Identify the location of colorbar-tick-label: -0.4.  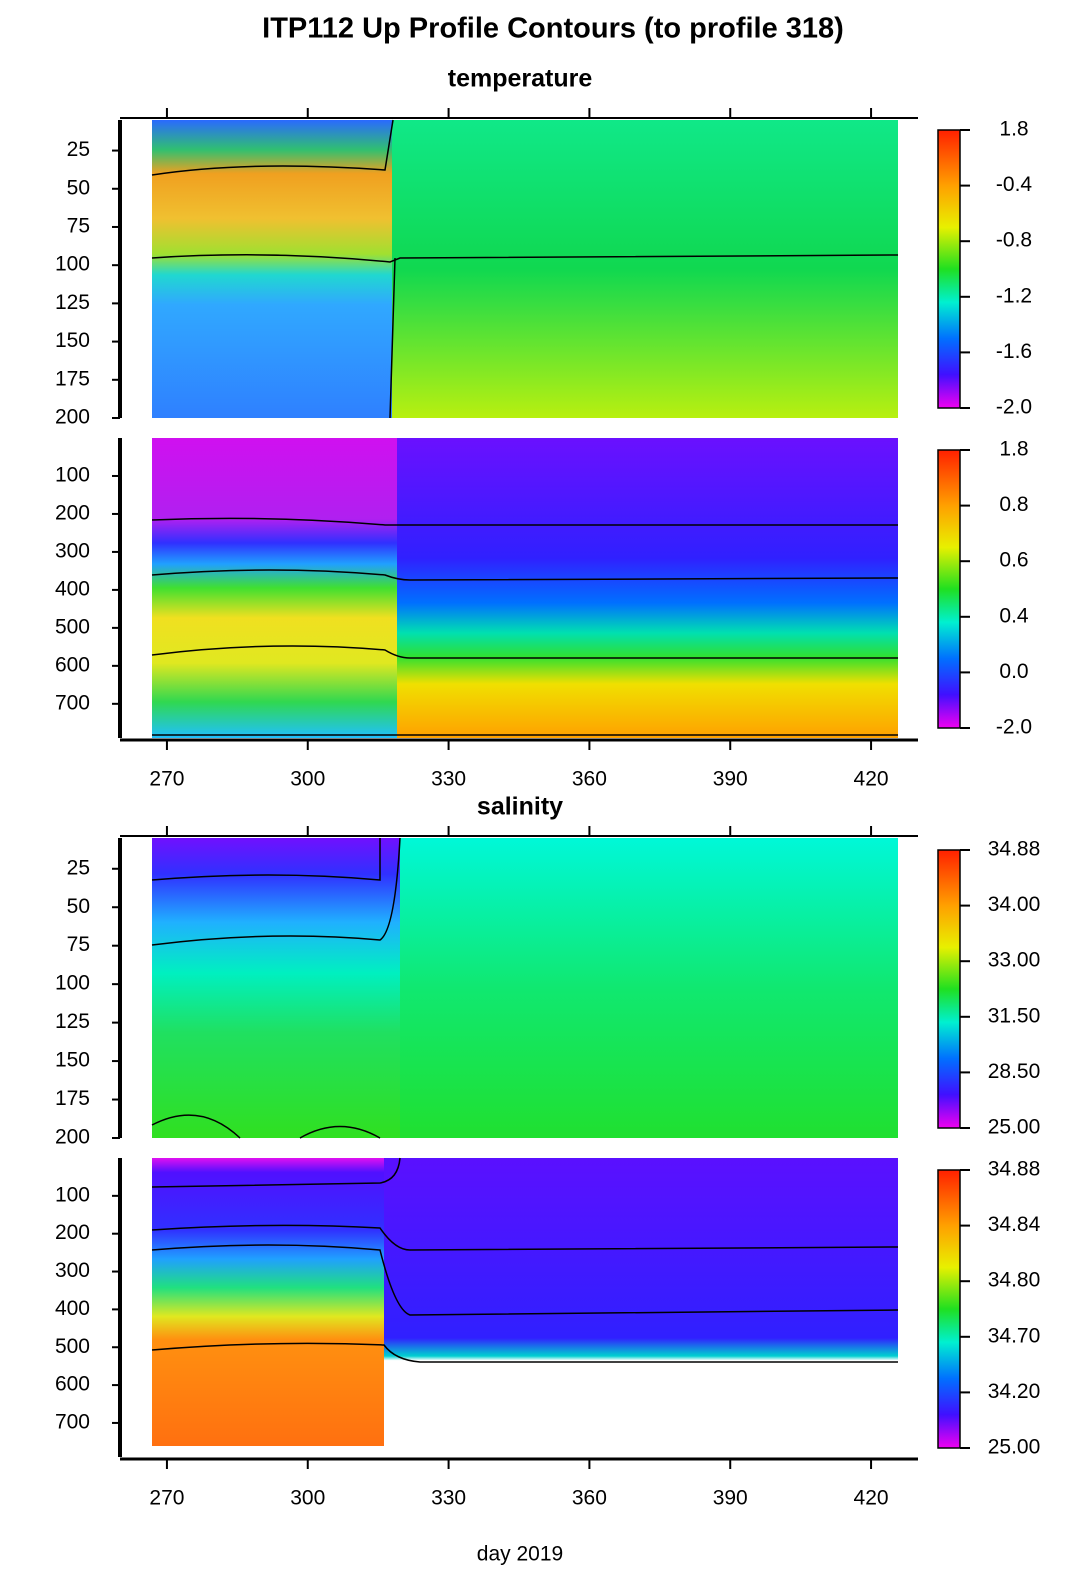
(1014, 184).